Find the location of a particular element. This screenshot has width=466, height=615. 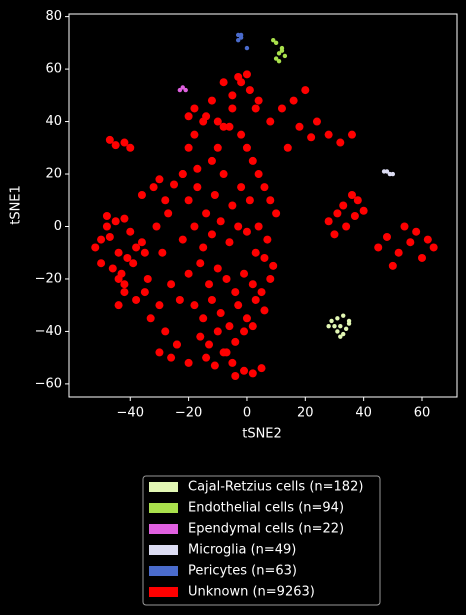

y-tick-label: 20 is located at coordinates (53, 174).